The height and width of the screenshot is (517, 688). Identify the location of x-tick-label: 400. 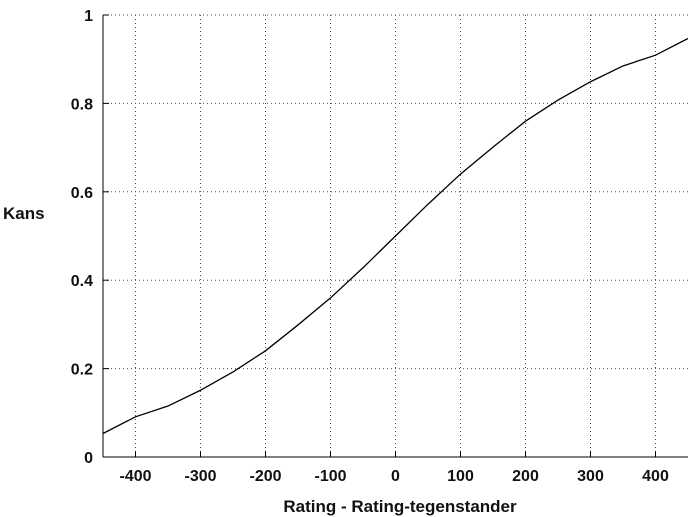
(655, 476).